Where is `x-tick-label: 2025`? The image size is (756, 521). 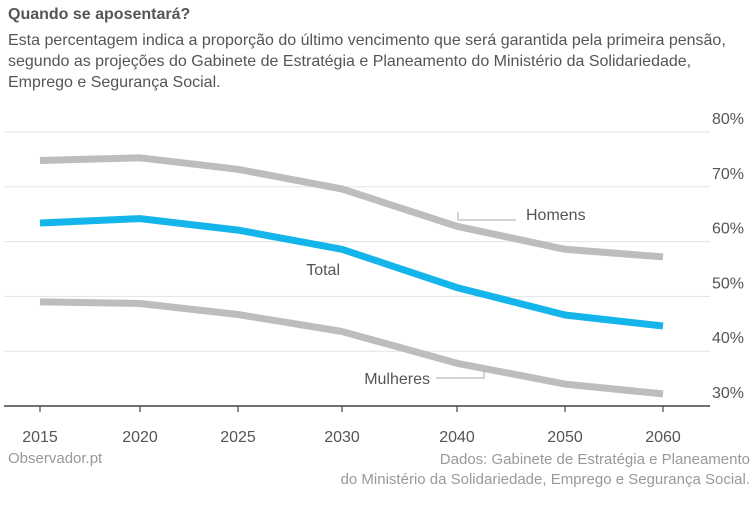 x-tick-label: 2025 is located at coordinates (238, 437).